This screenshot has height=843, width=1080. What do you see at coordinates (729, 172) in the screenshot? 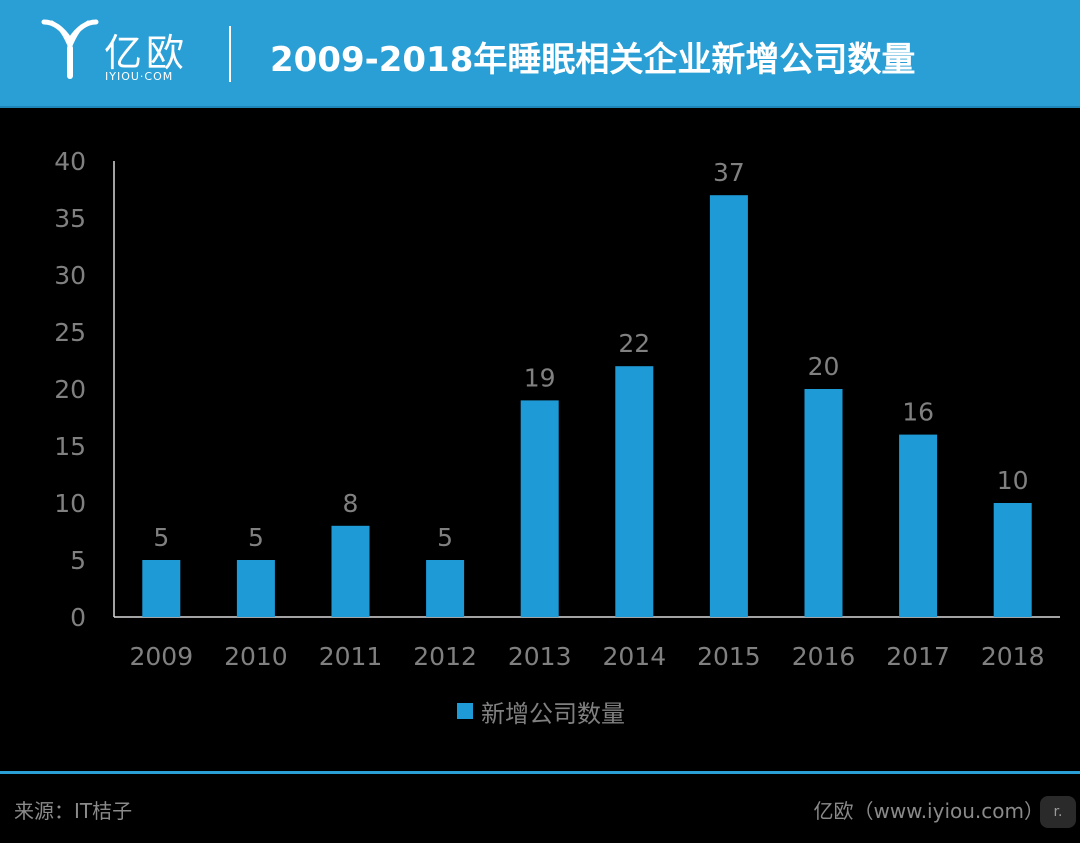
I see `data-label-2015: 37` at bounding box center [729, 172].